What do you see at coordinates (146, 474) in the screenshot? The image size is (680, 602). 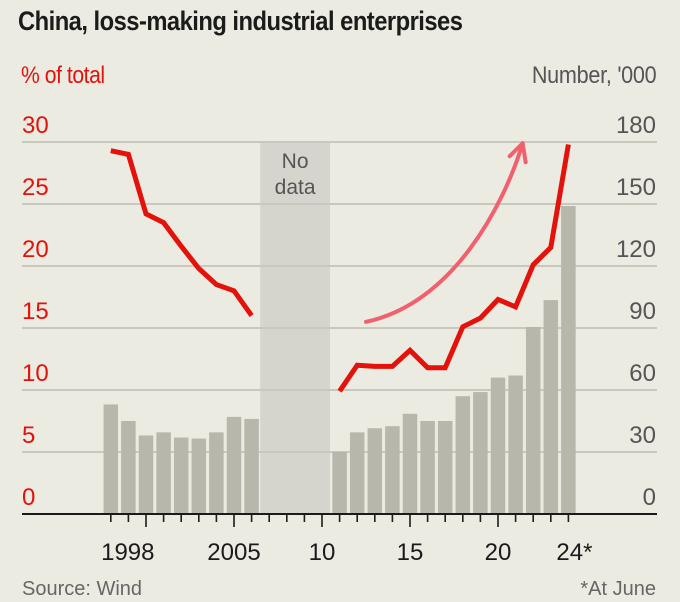 I see `bar-2000` at bounding box center [146, 474].